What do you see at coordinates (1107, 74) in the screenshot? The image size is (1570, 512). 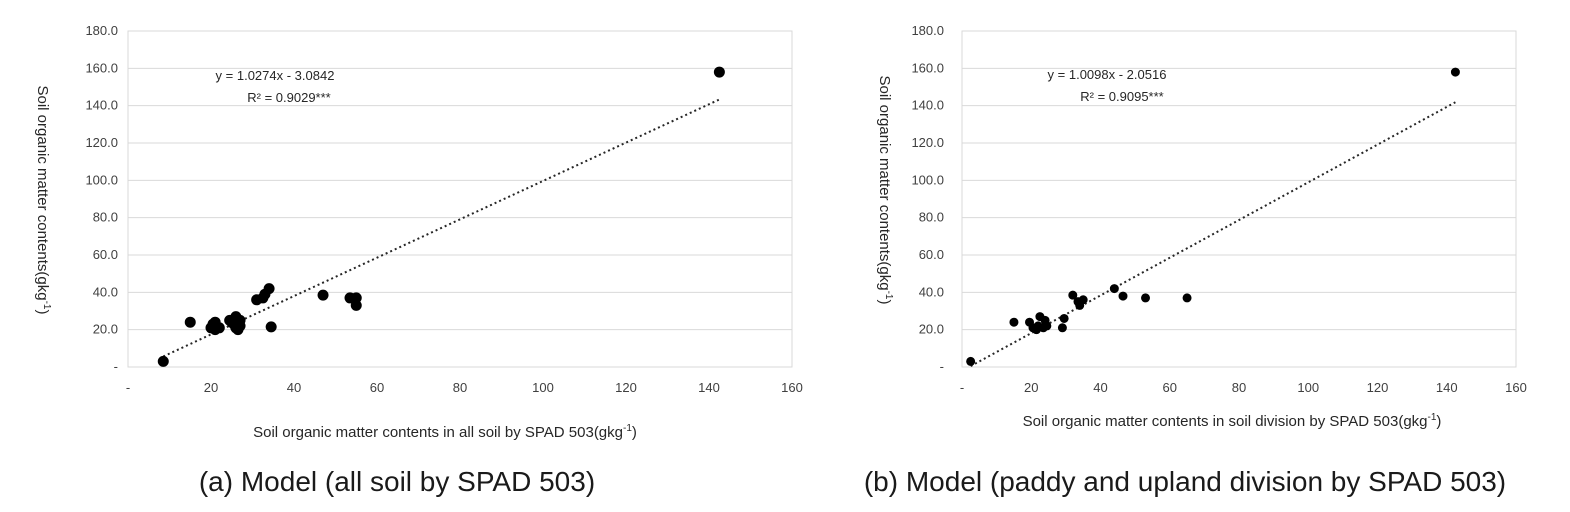 I see `regression-equation: y = 1.0098x - 2.0516` at bounding box center [1107, 74].